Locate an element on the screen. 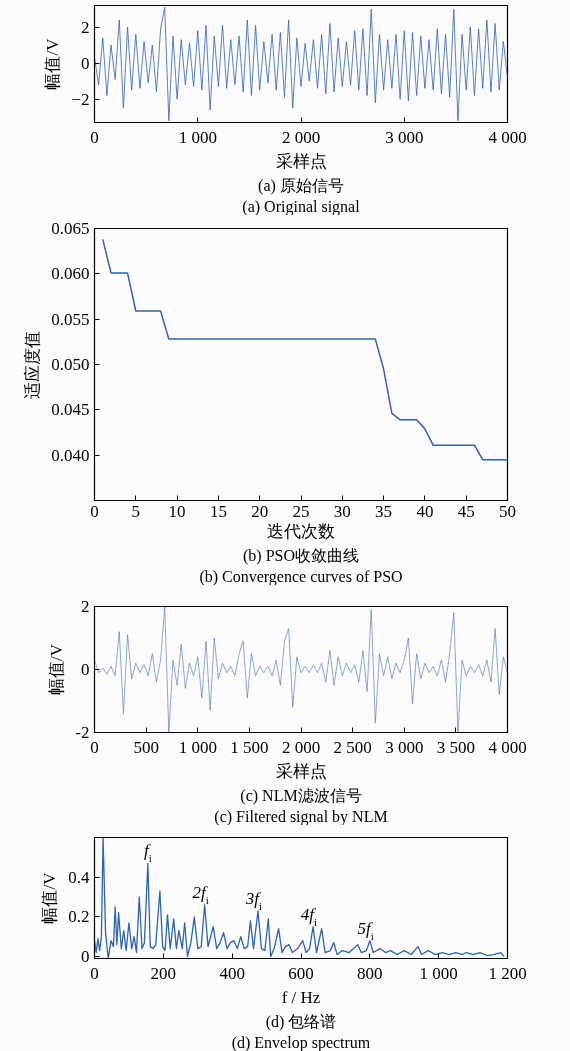 This screenshot has height=1051, width=570. x-tick-label: 3 500 is located at coordinates (455, 747).